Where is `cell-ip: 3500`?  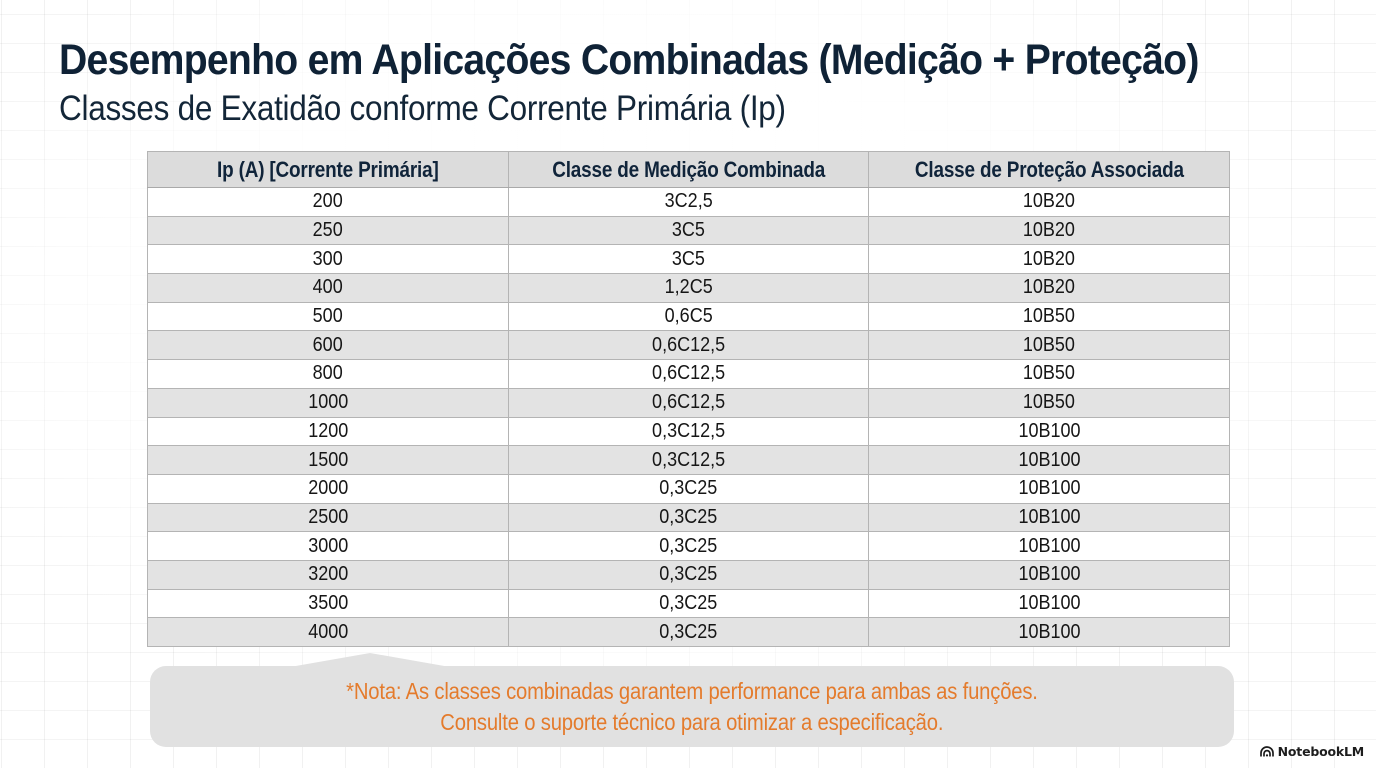
cell-ip: 3500 is located at coordinates (328, 603).